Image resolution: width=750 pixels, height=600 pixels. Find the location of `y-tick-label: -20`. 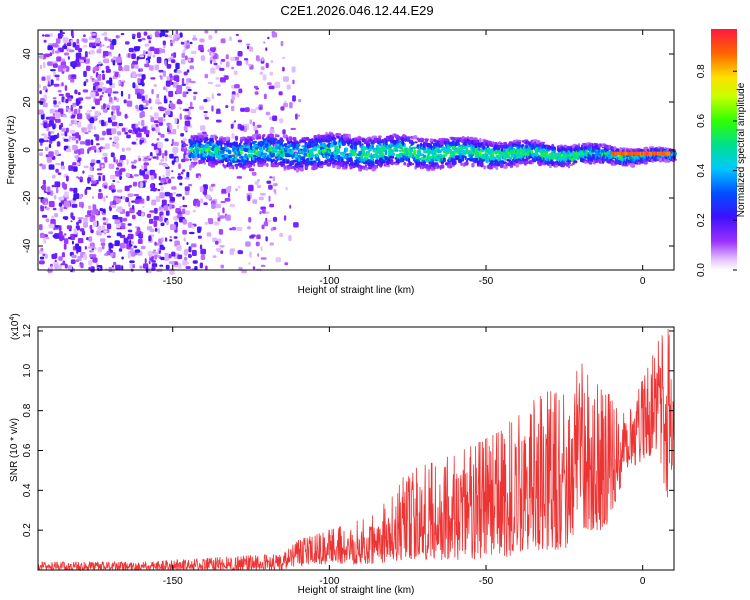

y-tick-label: -20 is located at coordinates (27, 197).